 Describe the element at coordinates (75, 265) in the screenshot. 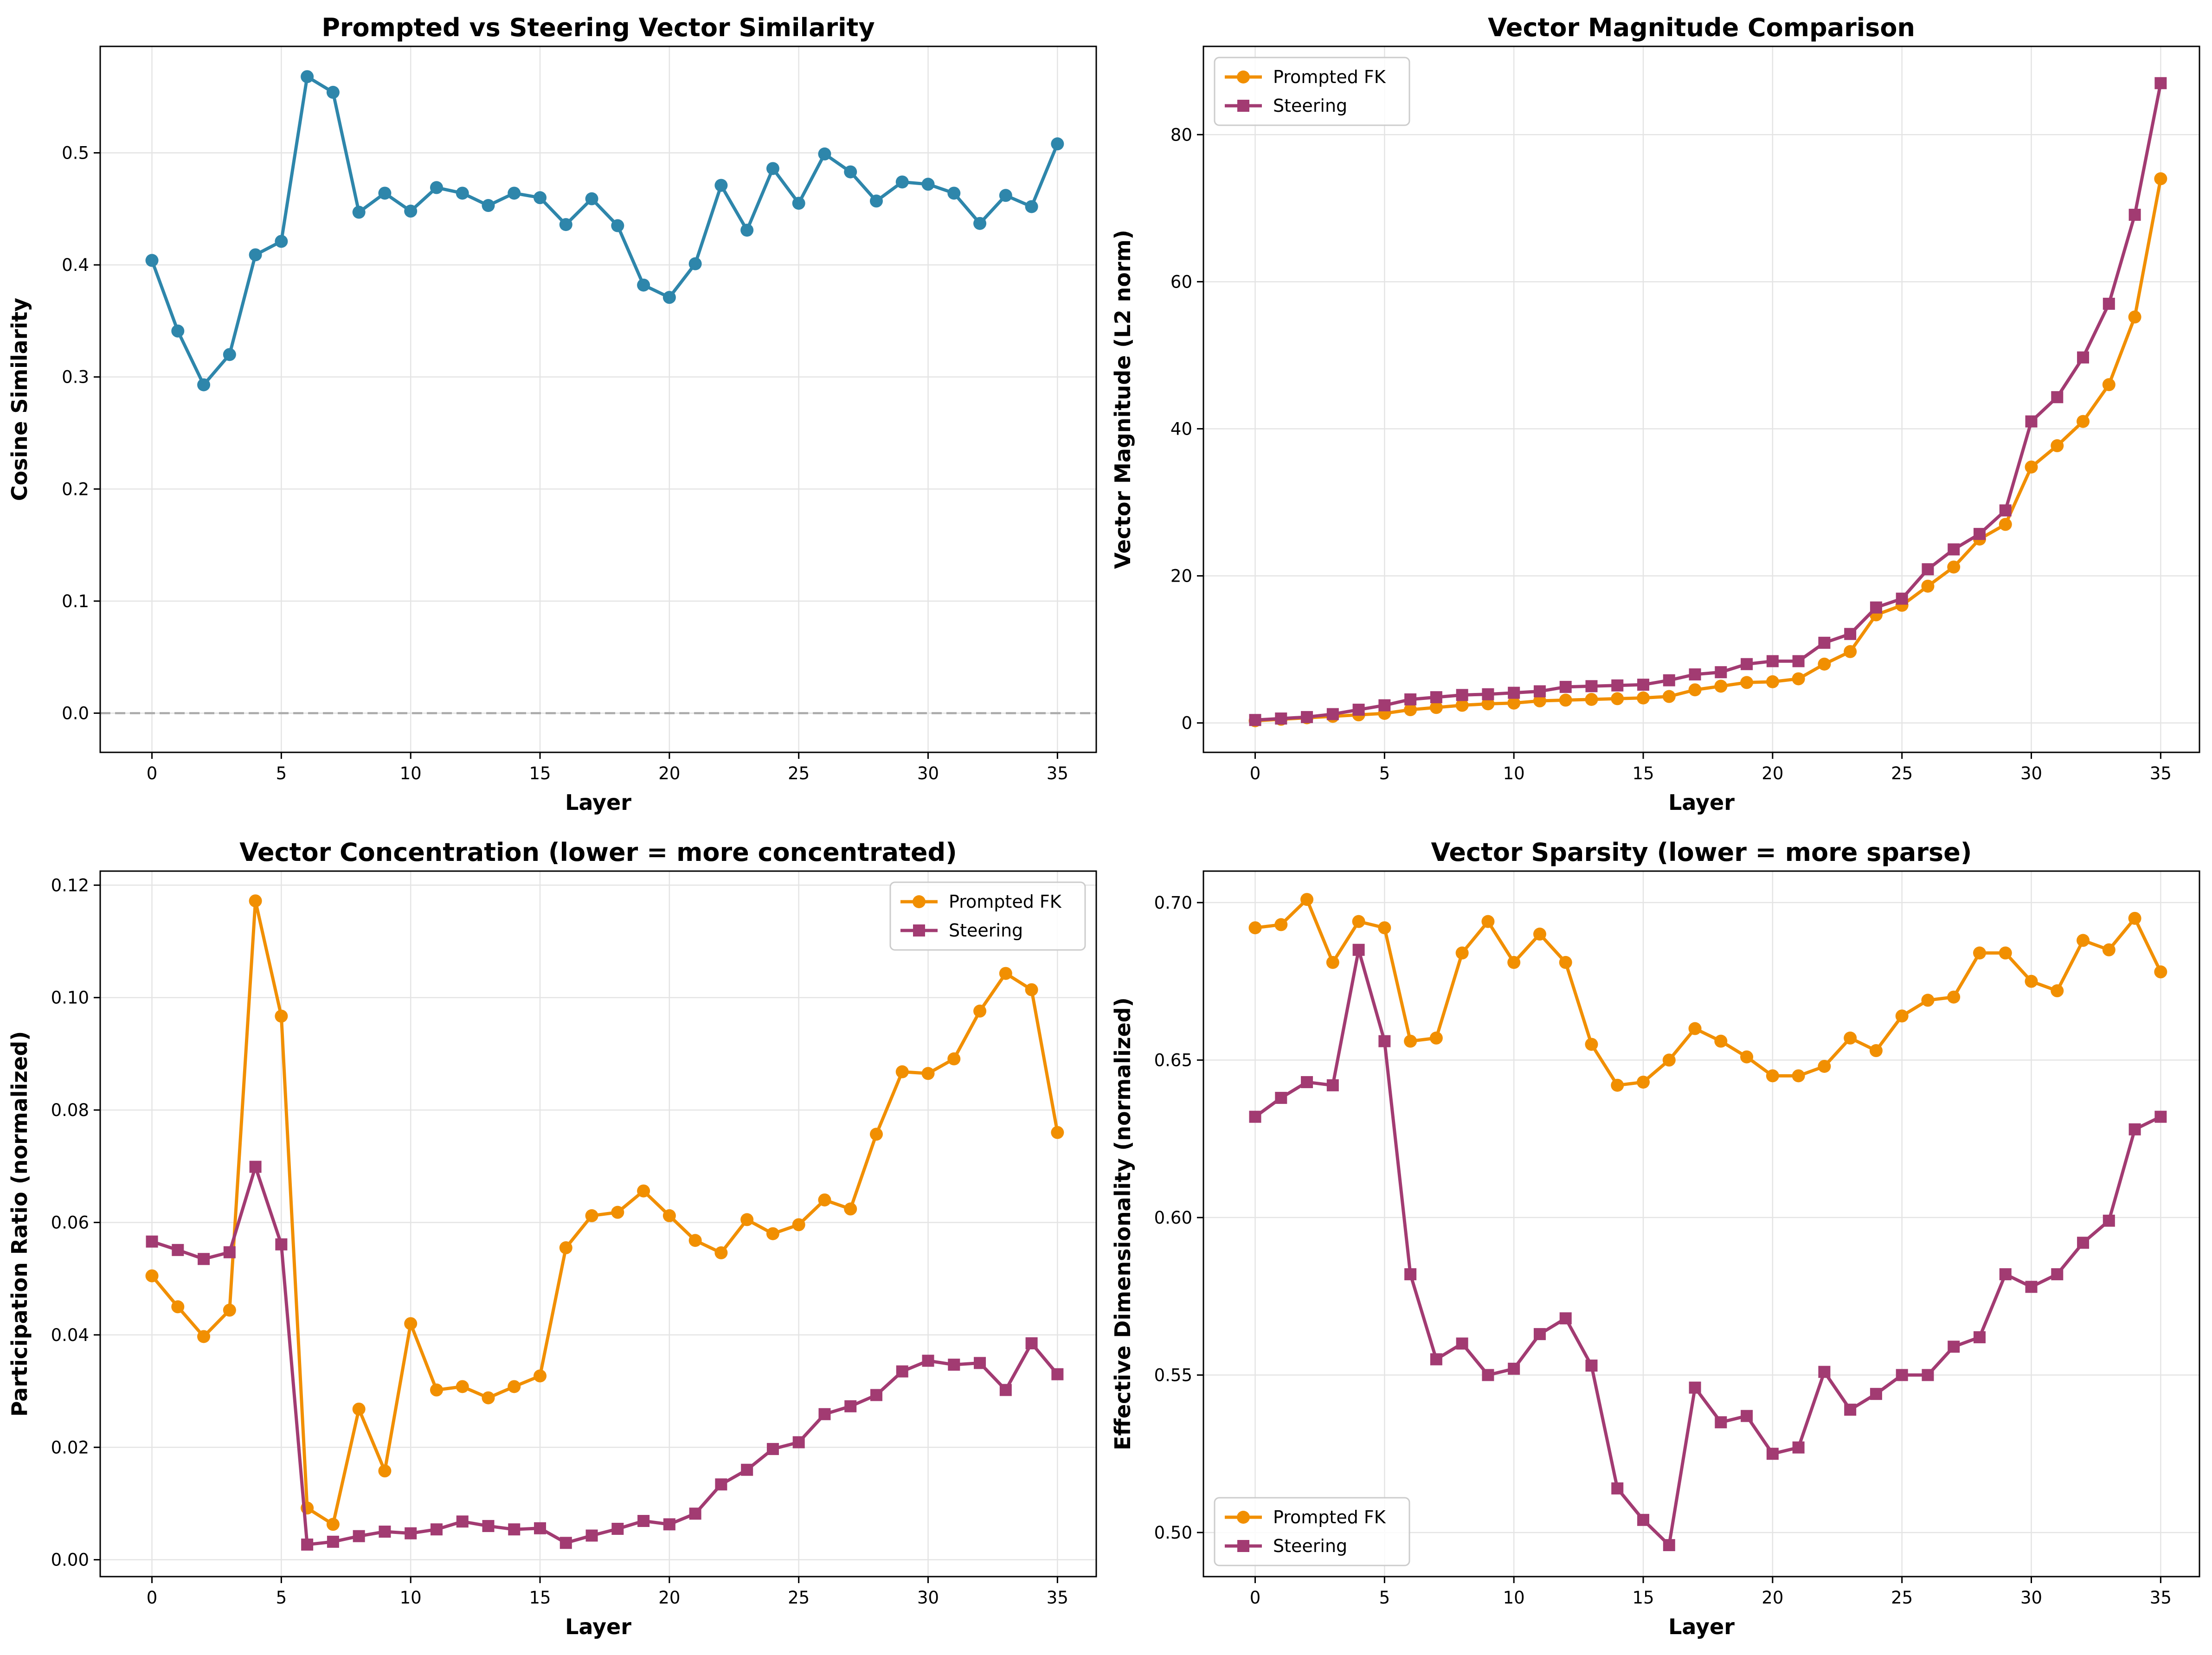

I see `y-tick-label: 0.4` at that location.